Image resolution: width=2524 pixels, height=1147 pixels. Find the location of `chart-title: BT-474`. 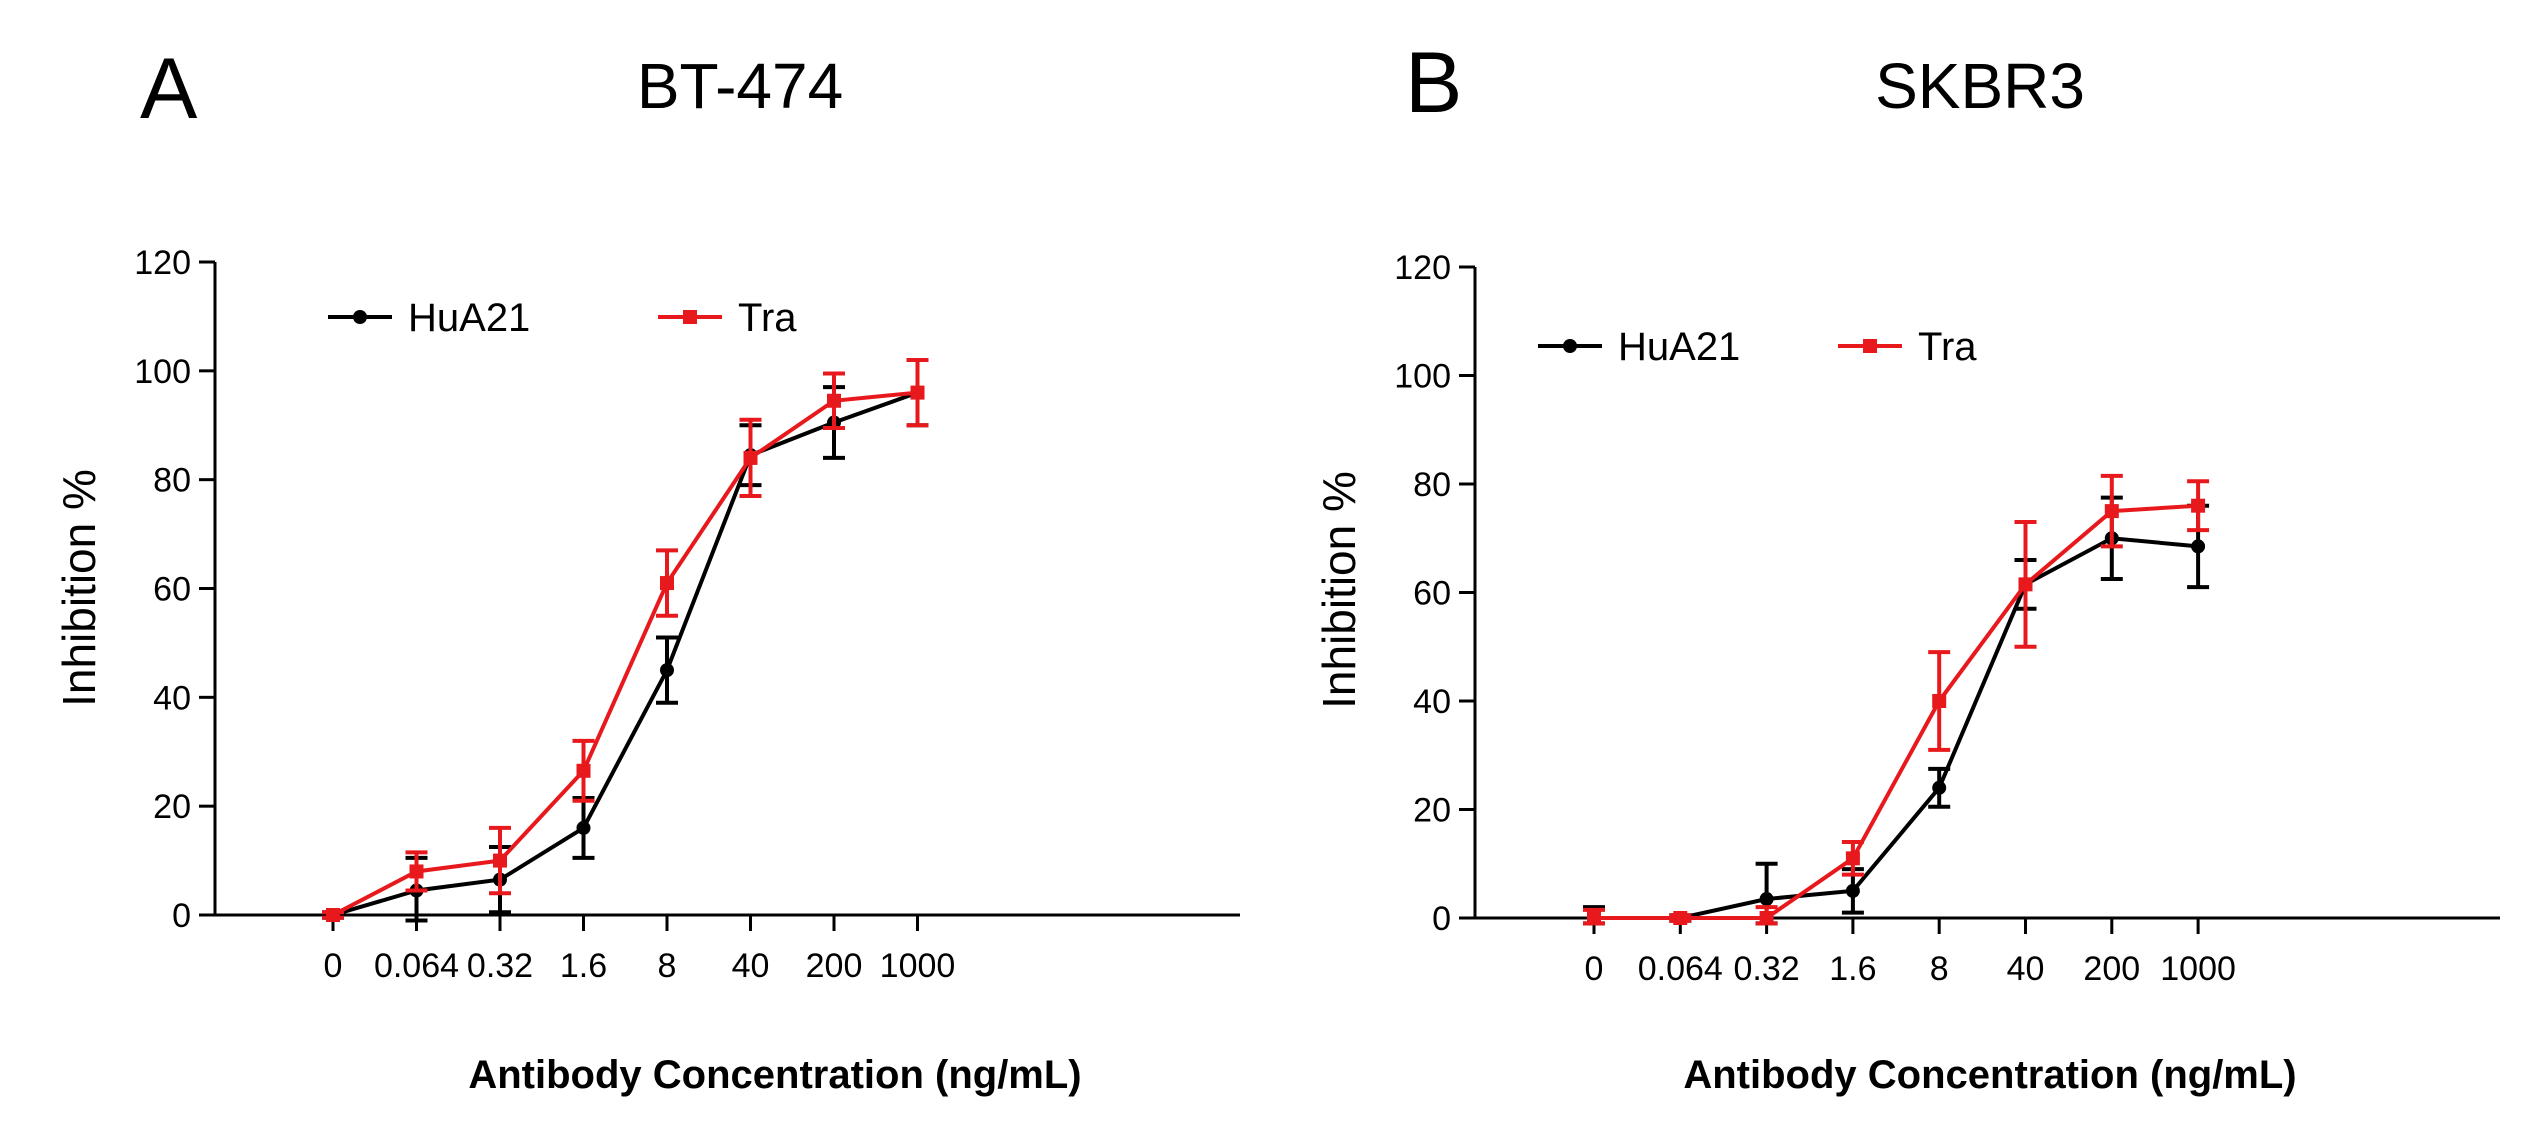

chart-title: BT-474 is located at coordinates (740, 86).